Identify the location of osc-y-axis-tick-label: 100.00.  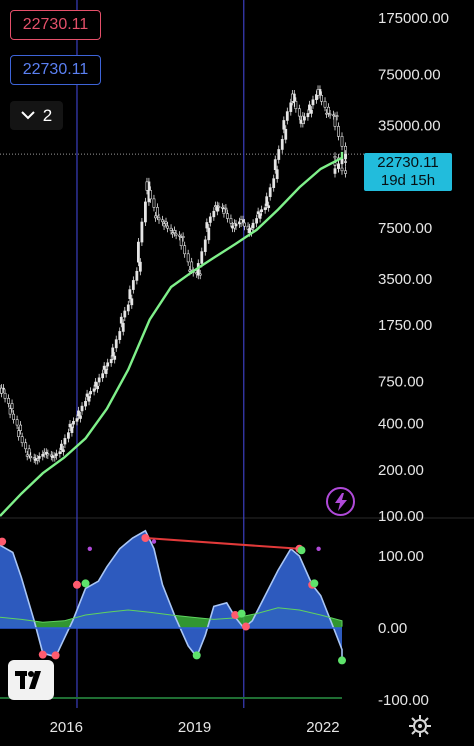
(401, 556).